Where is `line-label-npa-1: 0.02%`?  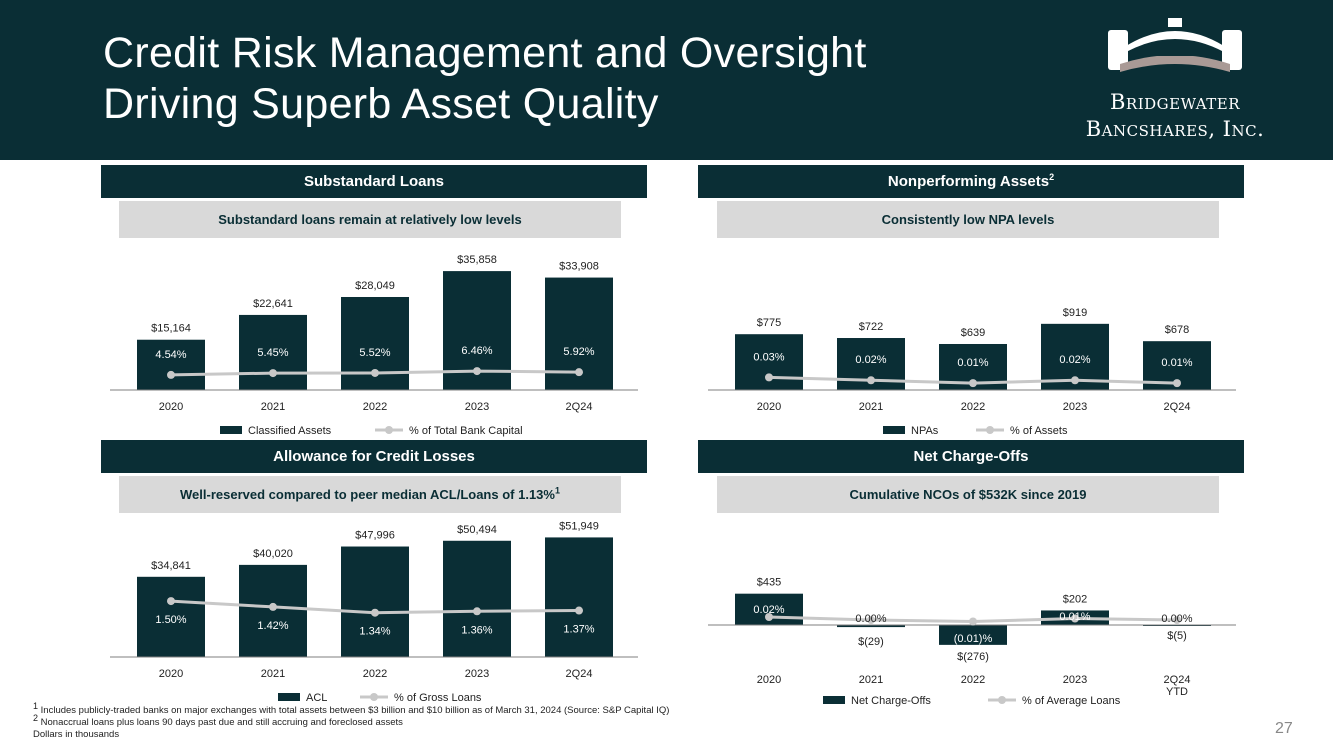
line-label-npa-1: 0.02% is located at coordinates (870, 360).